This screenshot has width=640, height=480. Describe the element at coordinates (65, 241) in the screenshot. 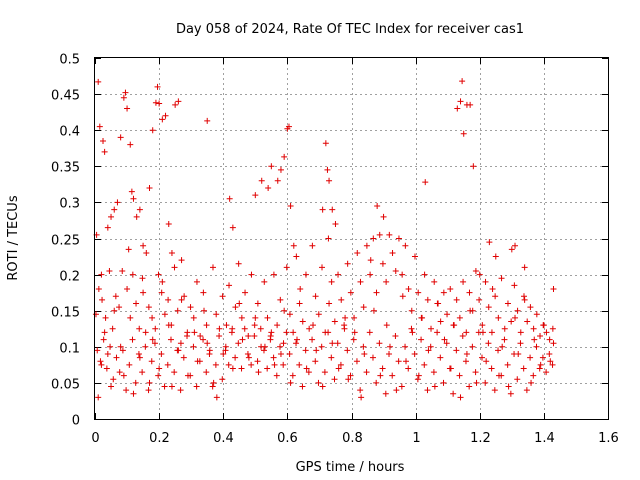

I see `y-tick-label: 0.25` at that location.